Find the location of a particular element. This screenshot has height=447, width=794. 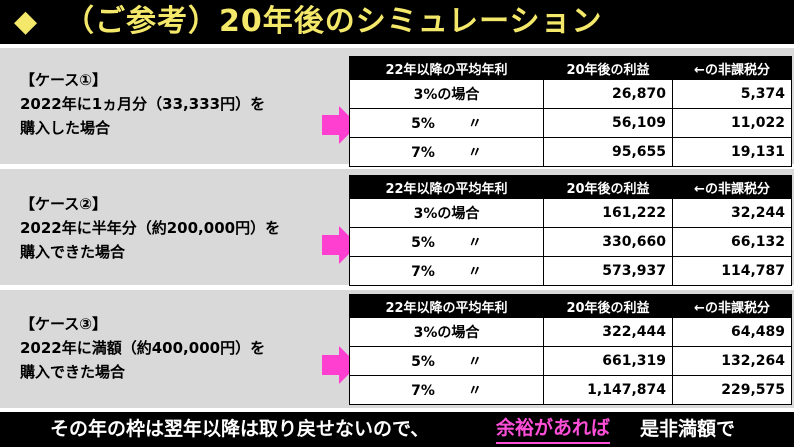

case-3-line3: 購入できた場合 is located at coordinates (73, 372).